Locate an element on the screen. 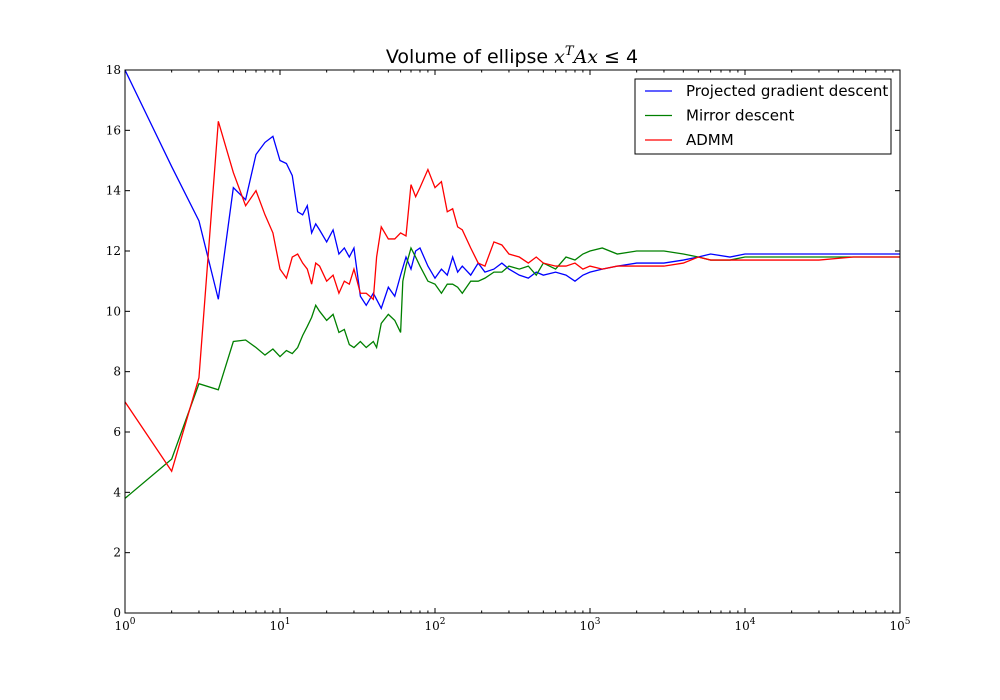  x-tick-label-1: 10¹ is located at coordinates (279, 625).